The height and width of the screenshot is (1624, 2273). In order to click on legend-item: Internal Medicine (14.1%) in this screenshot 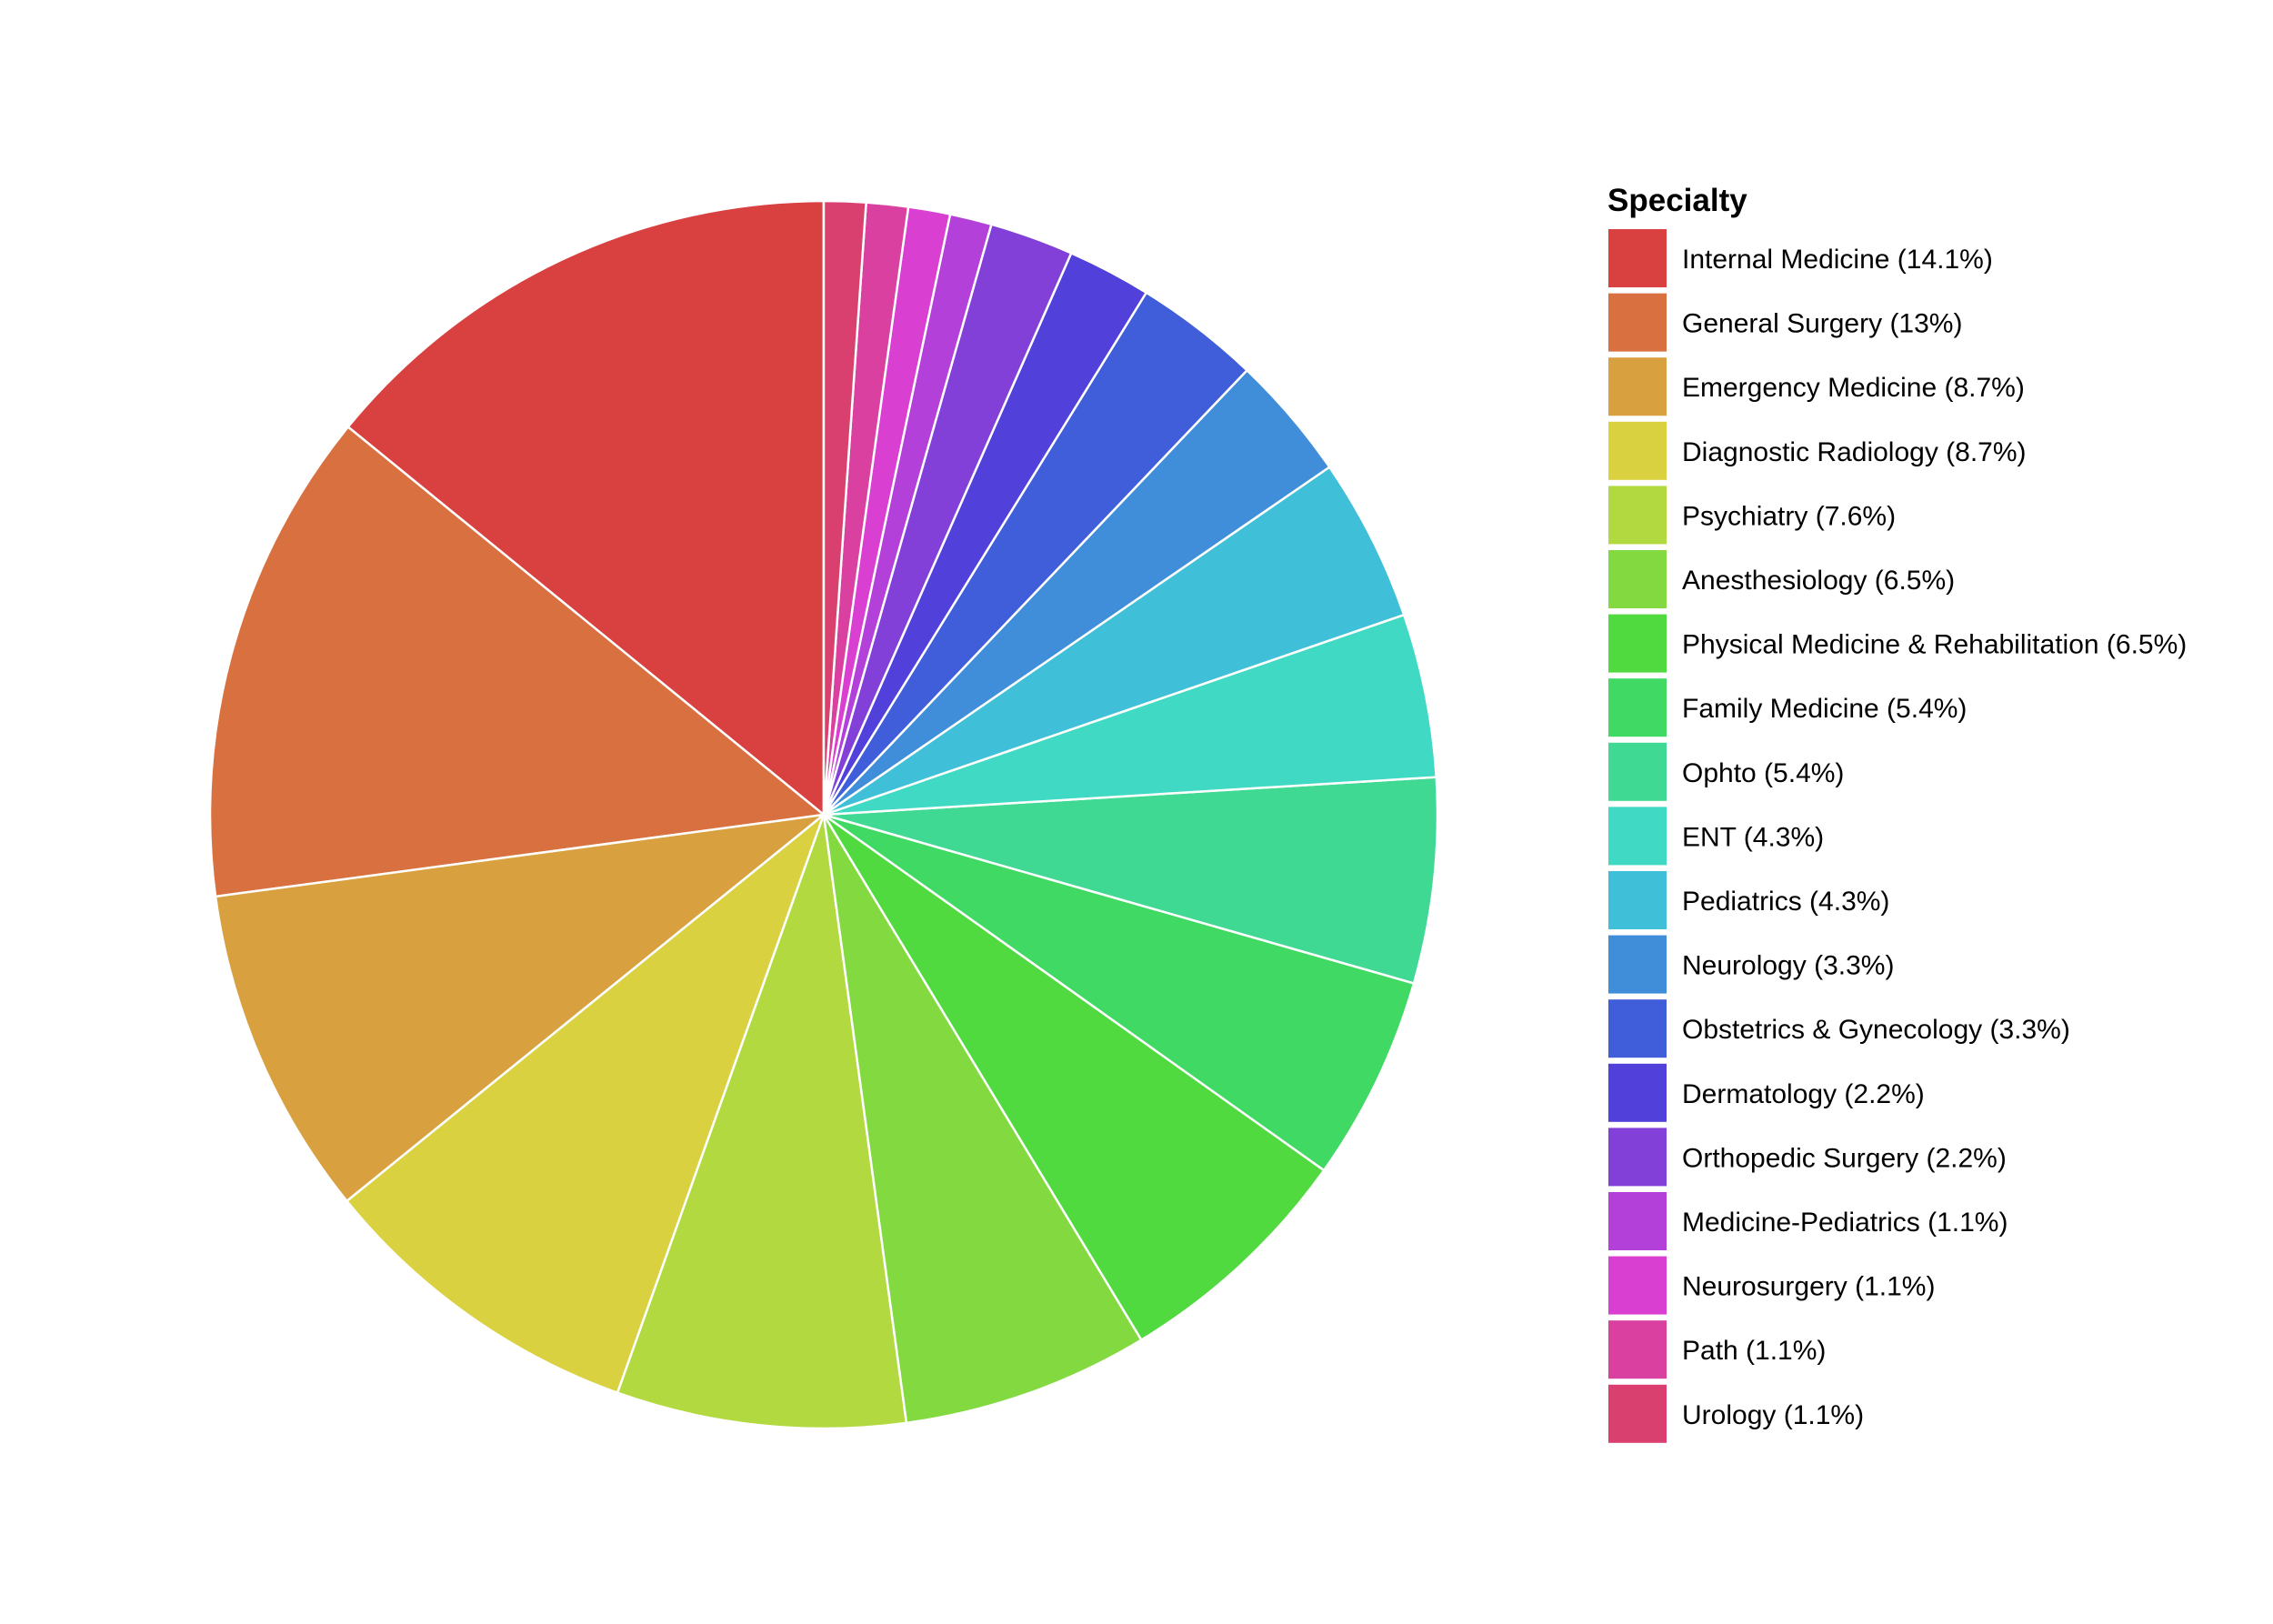, I will do `click(1800, 258)`.